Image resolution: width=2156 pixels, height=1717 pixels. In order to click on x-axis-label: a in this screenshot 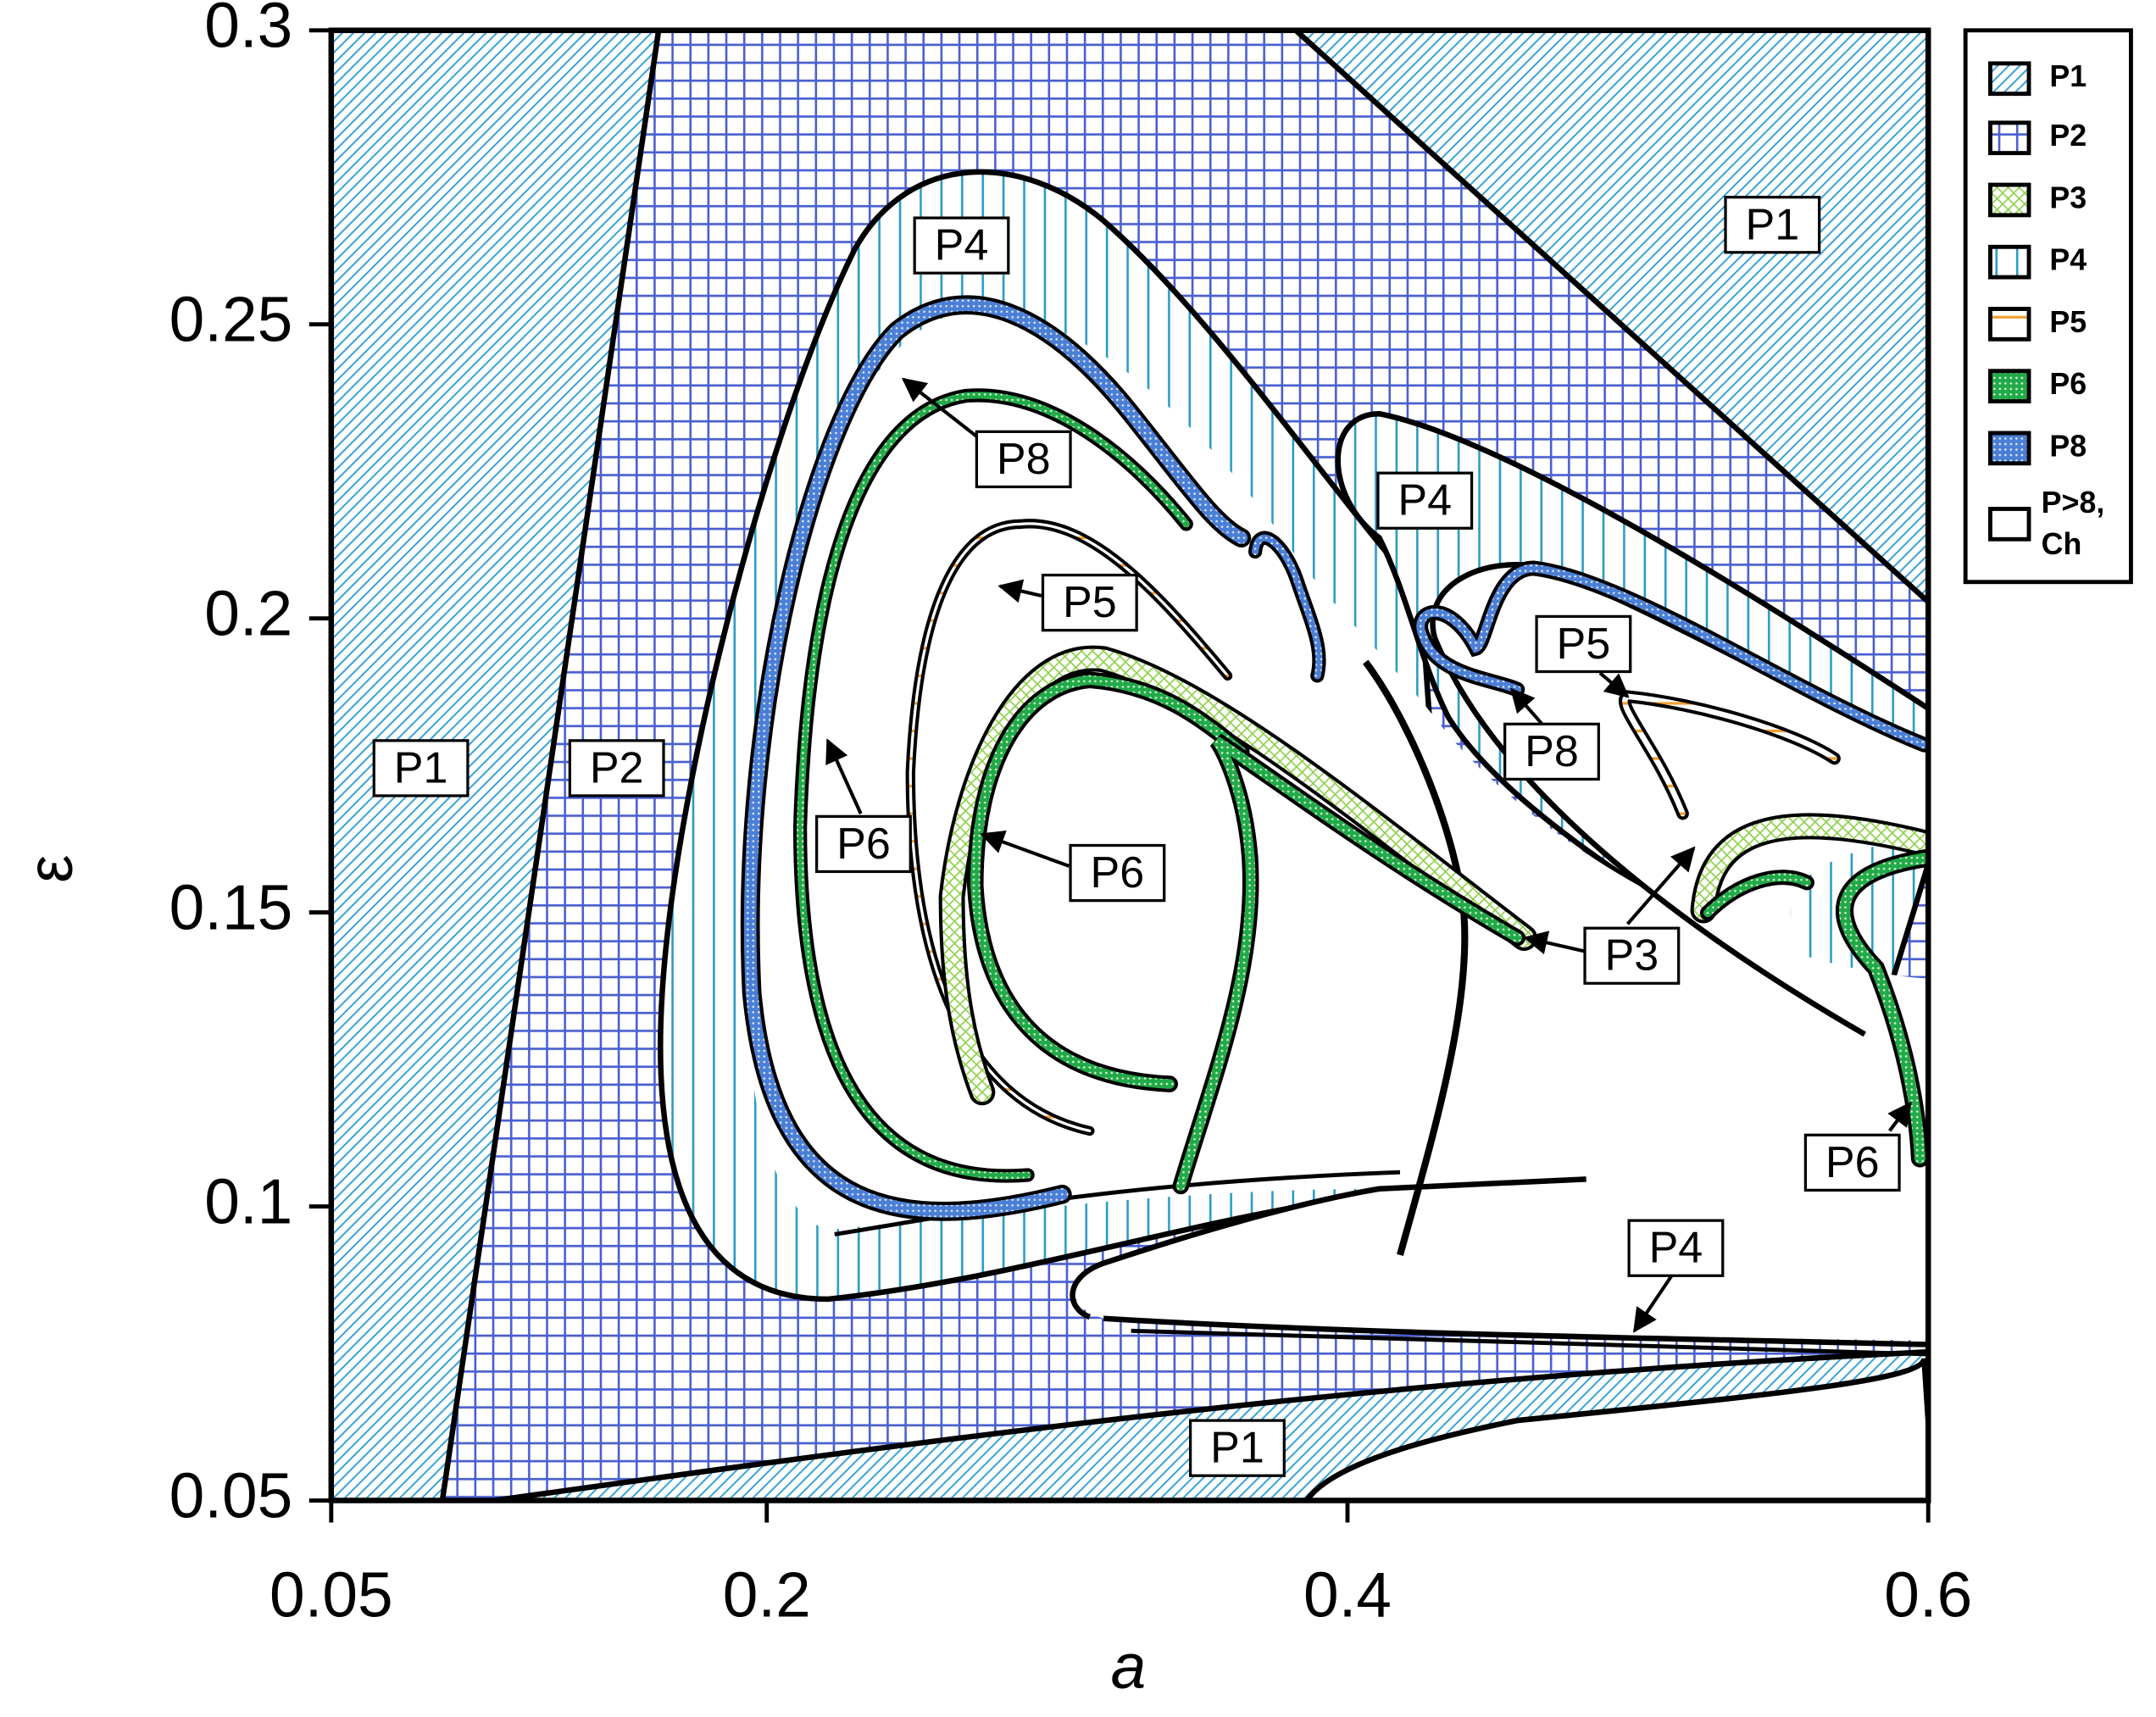, I will do `click(1129, 1667)`.